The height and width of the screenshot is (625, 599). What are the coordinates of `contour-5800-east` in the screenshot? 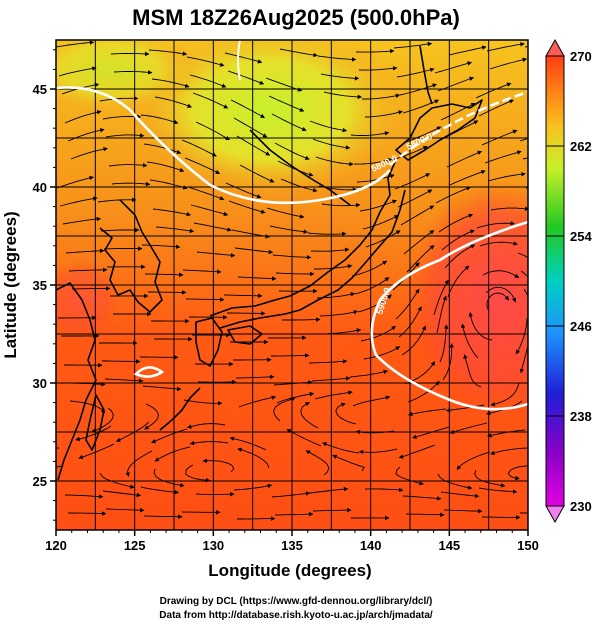 It's located at (458, 128).